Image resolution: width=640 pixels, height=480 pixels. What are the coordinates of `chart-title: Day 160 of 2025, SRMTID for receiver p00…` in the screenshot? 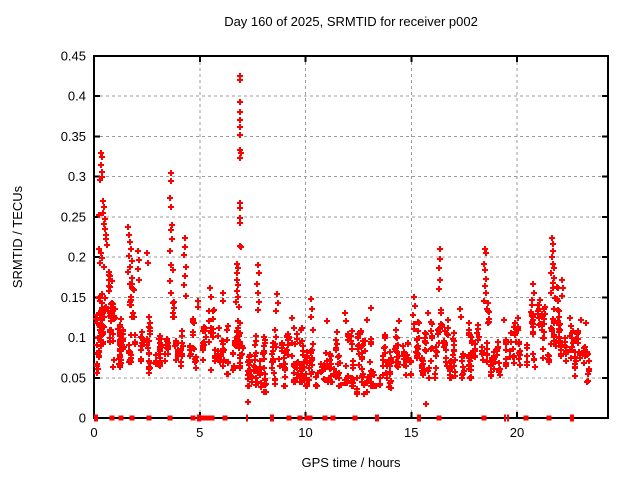 It's located at (351, 21).